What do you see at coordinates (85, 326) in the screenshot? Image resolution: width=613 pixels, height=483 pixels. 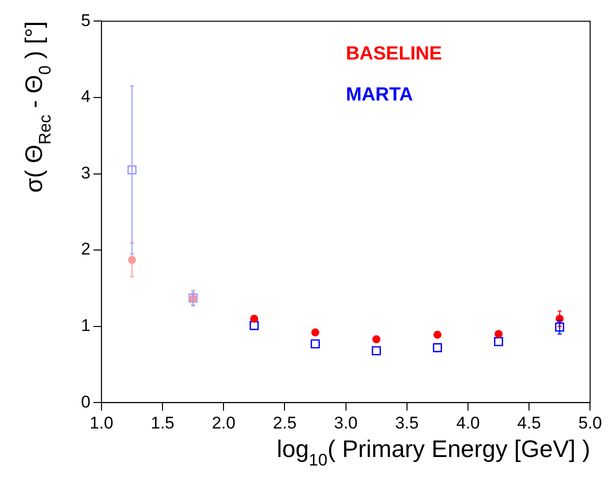 I see `y-tick-label: 1` at bounding box center [85, 326].